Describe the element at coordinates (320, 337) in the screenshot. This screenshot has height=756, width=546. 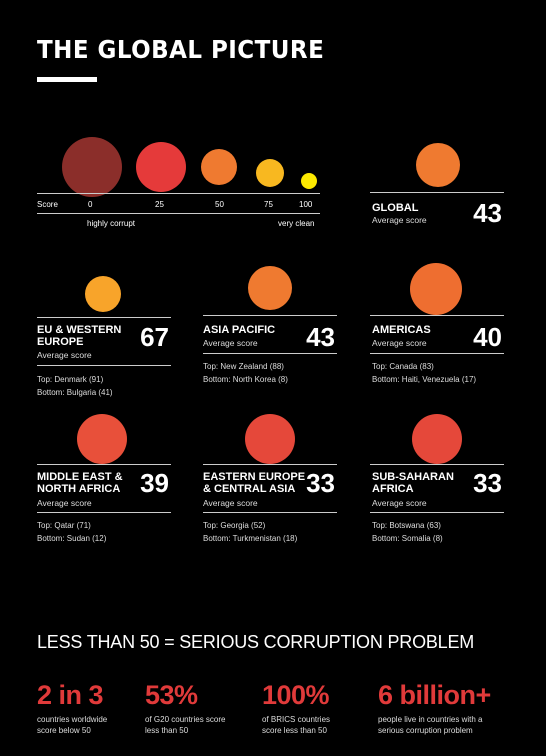
I see `region-score: 43` at that location.